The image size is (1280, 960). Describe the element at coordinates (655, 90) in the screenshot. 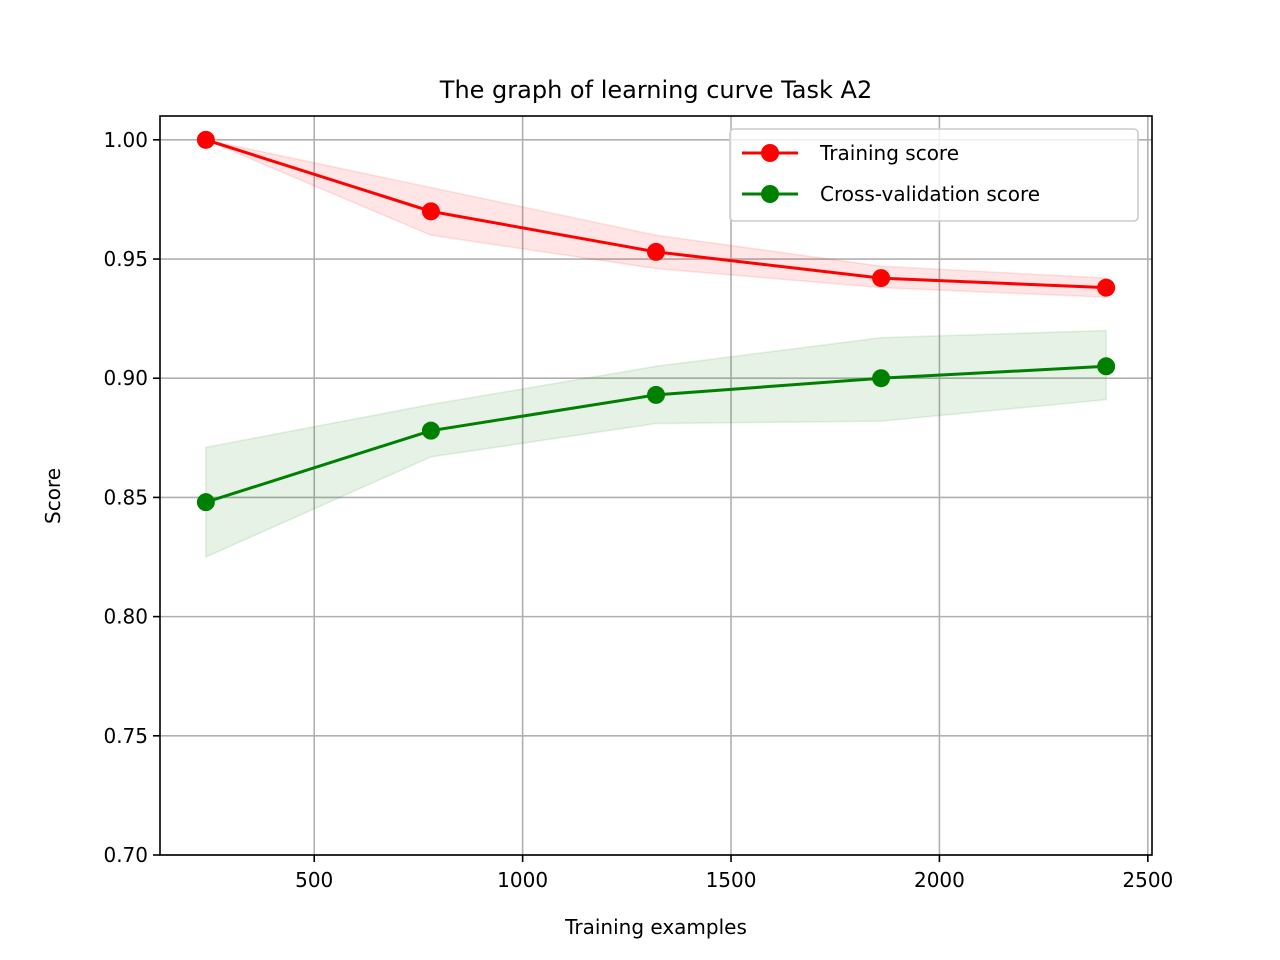

I see `chart-title: The graph of learning curve Task A2` at that location.